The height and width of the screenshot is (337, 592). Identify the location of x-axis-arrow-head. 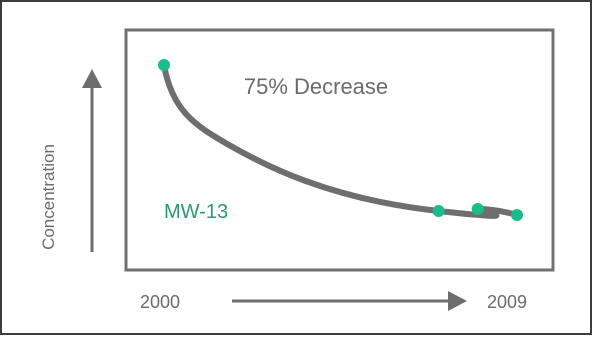
(457, 301).